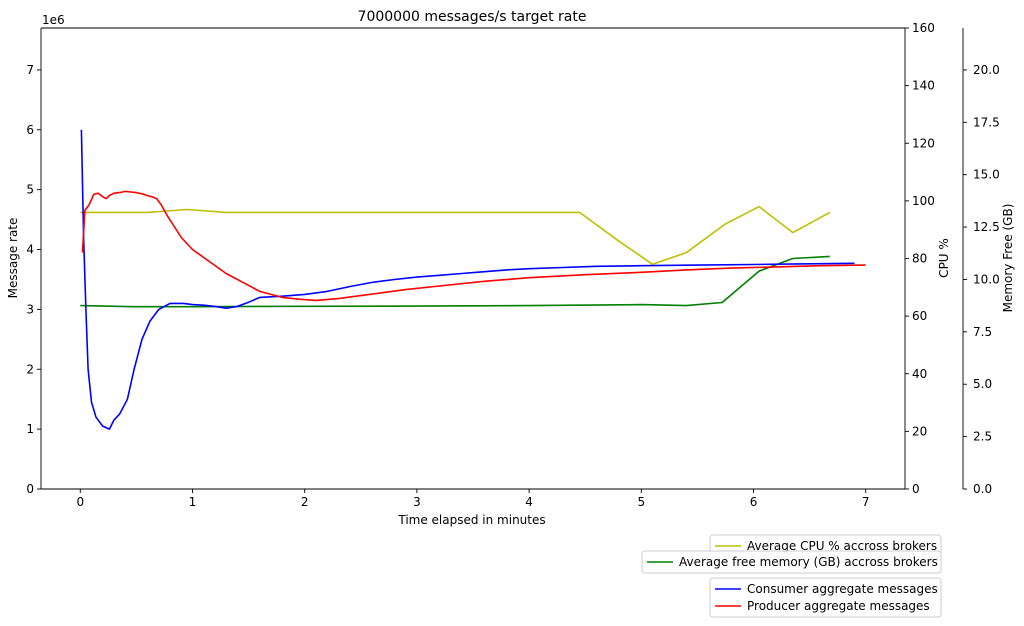  What do you see at coordinates (923, 86) in the screenshot?
I see `y2-tick-label: 140` at bounding box center [923, 86].